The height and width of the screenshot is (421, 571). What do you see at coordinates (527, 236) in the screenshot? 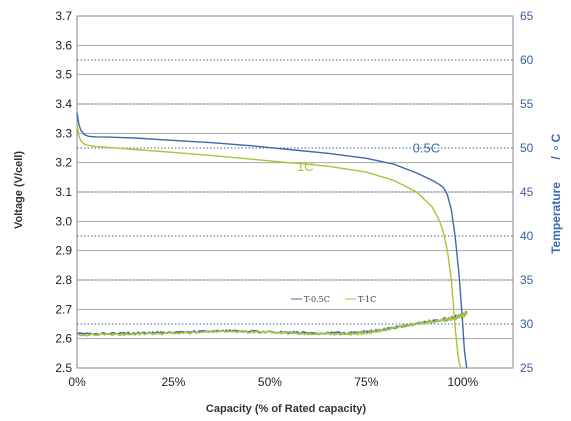
I see `y2-tick-label: 40` at bounding box center [527, 236].